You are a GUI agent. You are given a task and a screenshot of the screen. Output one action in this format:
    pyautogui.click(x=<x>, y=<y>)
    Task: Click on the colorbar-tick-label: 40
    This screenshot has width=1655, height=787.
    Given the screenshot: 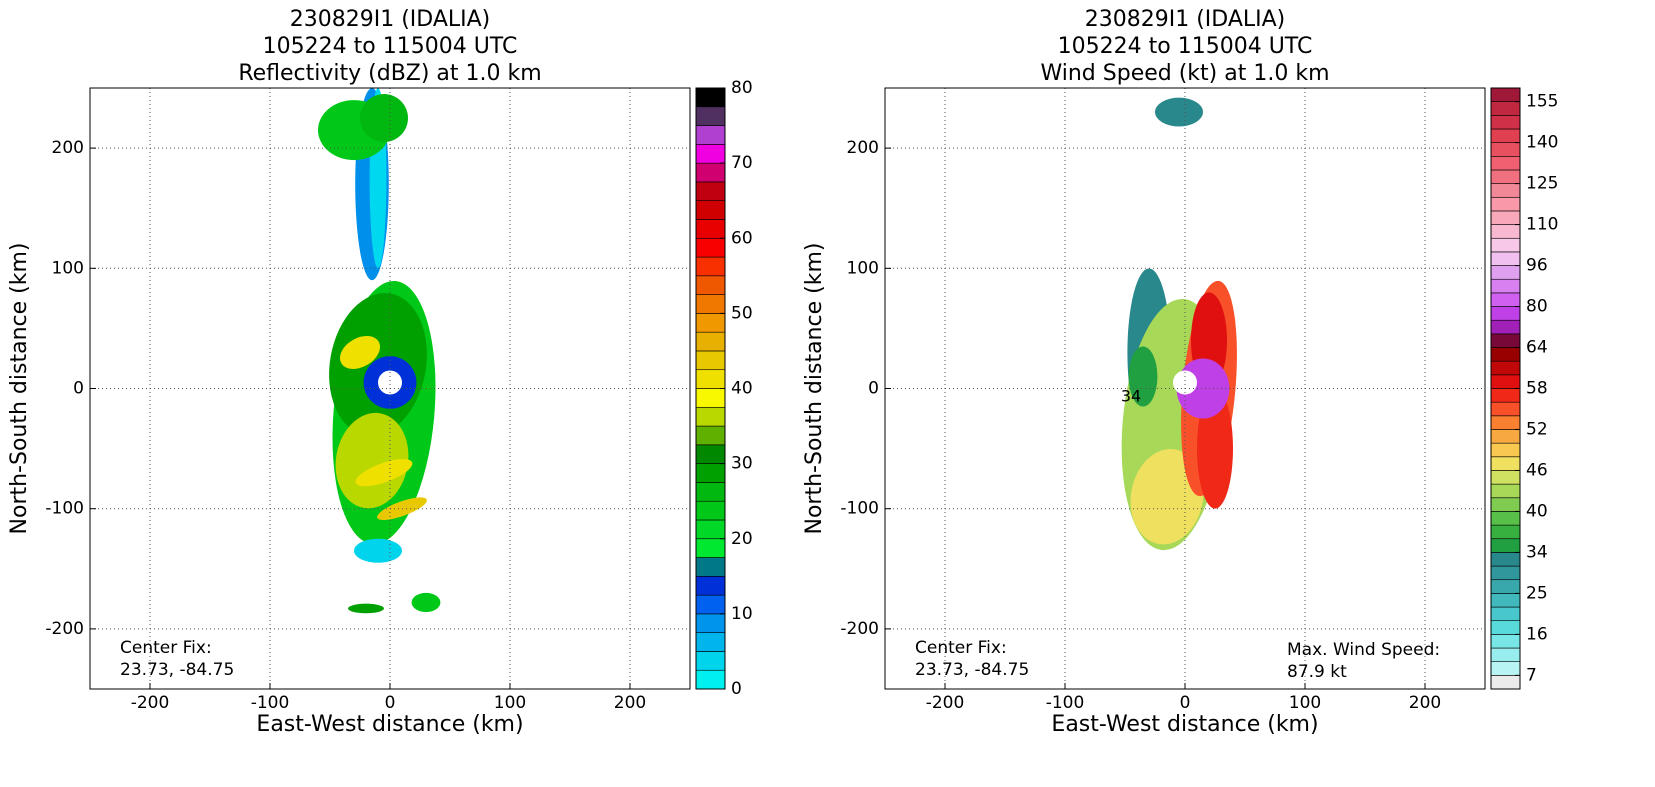 What is the action you would take?
    pyautogui.click(x=1537, y=511)
    